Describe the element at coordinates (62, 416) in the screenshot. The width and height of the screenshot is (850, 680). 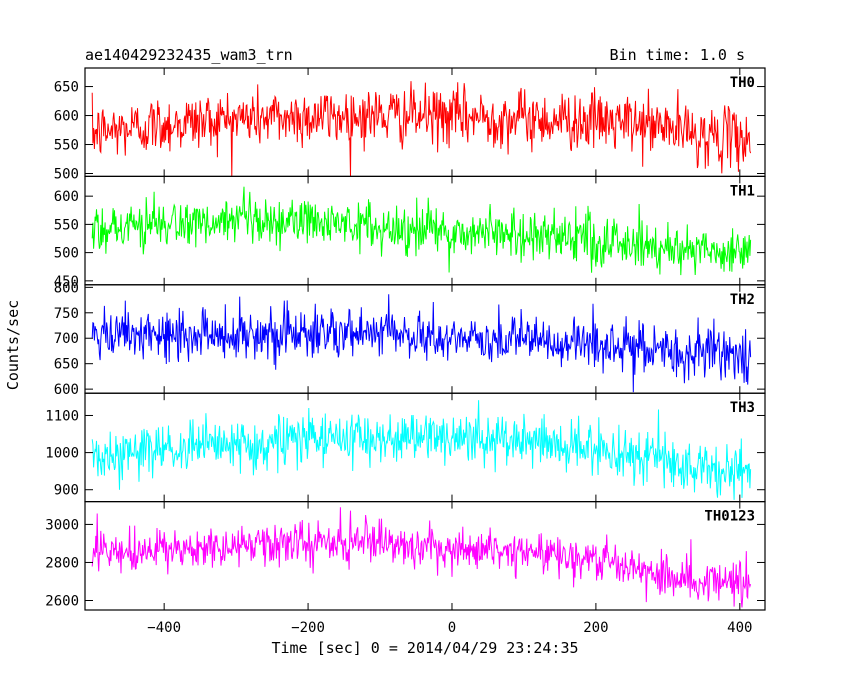
I see `y-tick-label: 1100` at that location.